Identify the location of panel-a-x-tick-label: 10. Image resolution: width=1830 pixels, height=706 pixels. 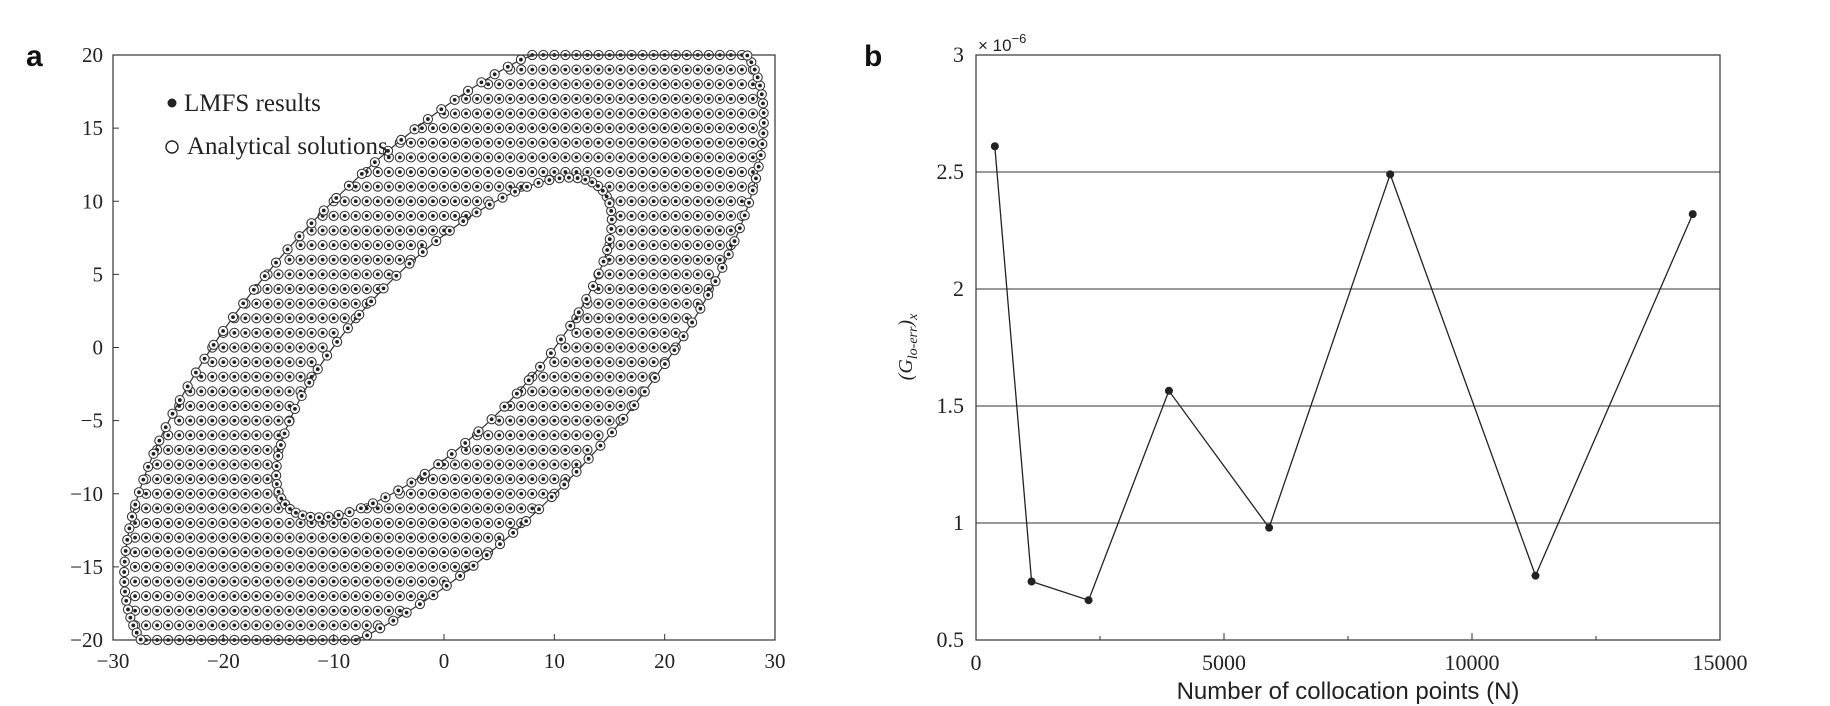
(554, 661).